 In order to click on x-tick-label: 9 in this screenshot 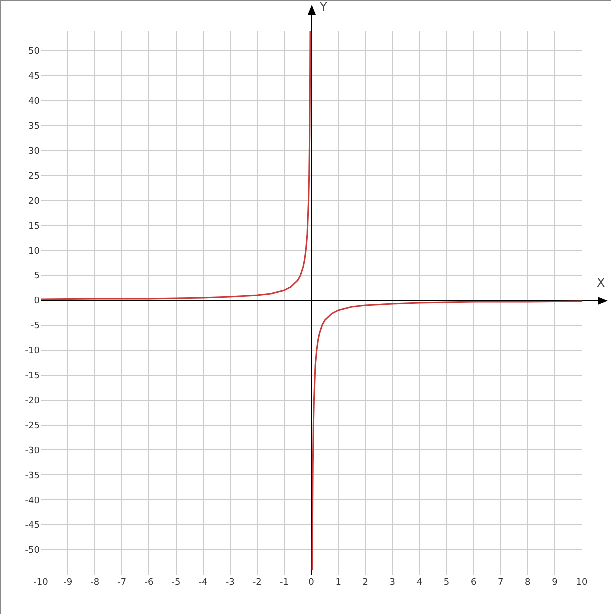, I will do `click(555, 583)`.